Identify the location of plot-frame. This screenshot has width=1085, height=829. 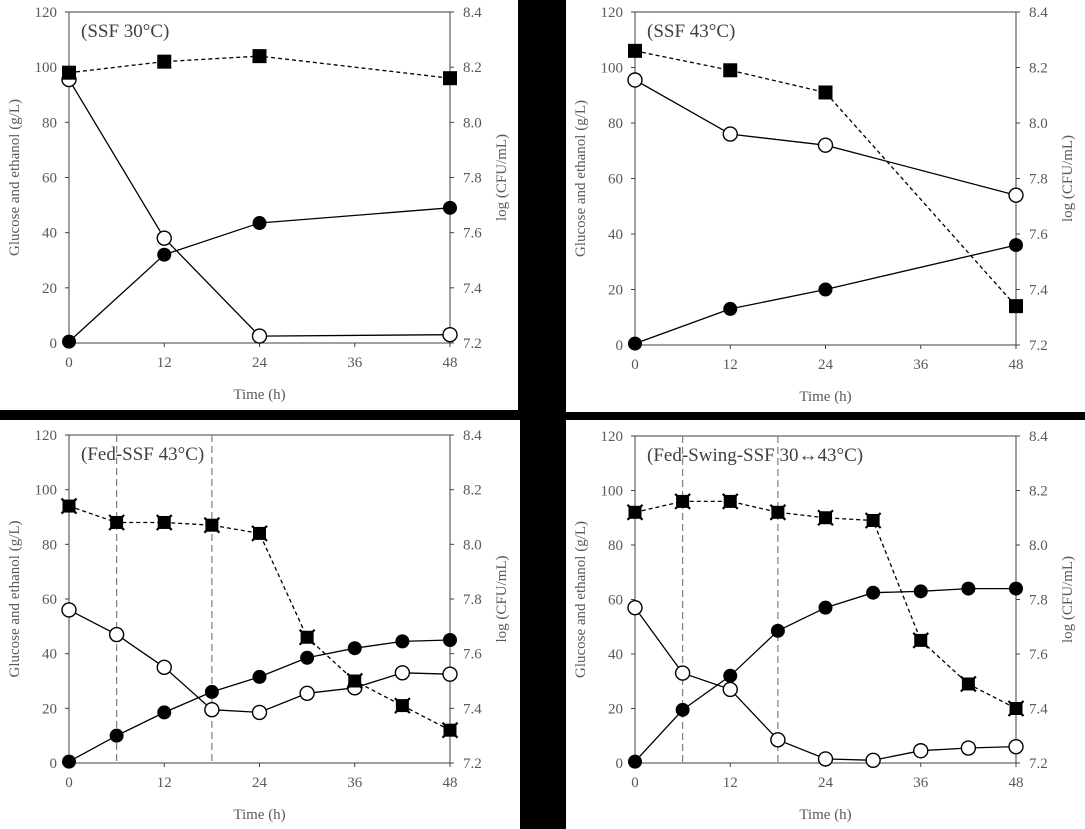
(825, 599).